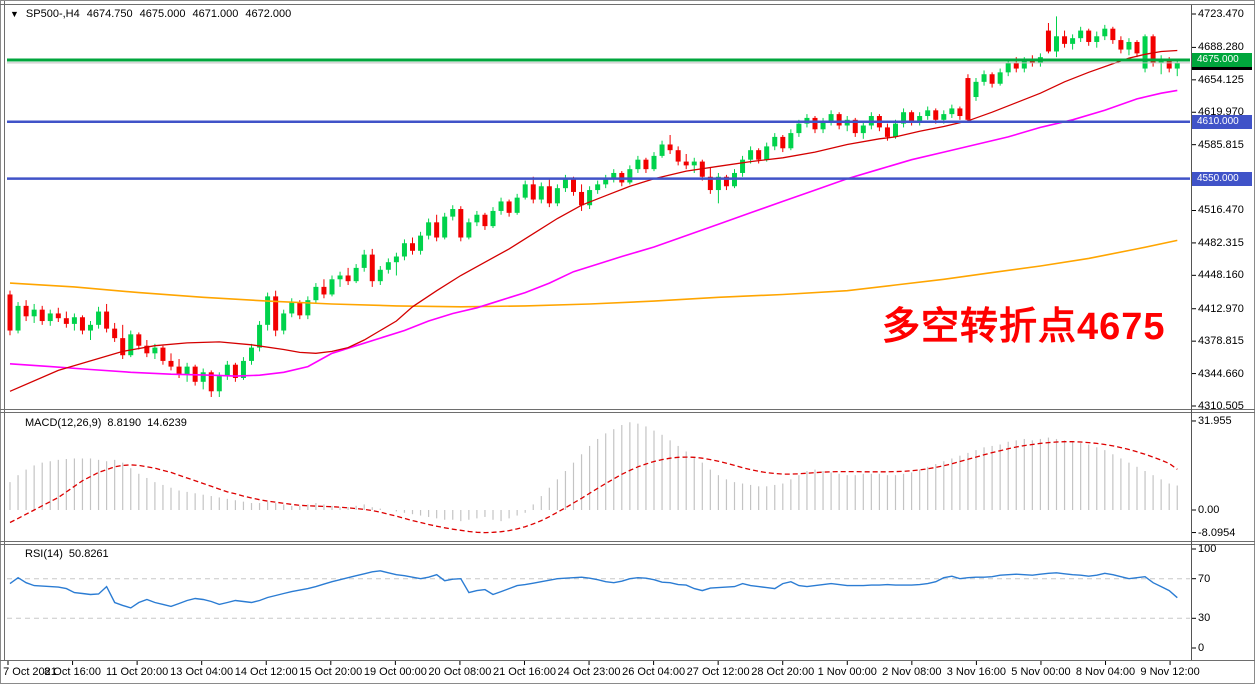  Describe the element at coordinates (460, 672) in the screenshot. I see `time-axis-label: 20 Oct 08:00` at that location.